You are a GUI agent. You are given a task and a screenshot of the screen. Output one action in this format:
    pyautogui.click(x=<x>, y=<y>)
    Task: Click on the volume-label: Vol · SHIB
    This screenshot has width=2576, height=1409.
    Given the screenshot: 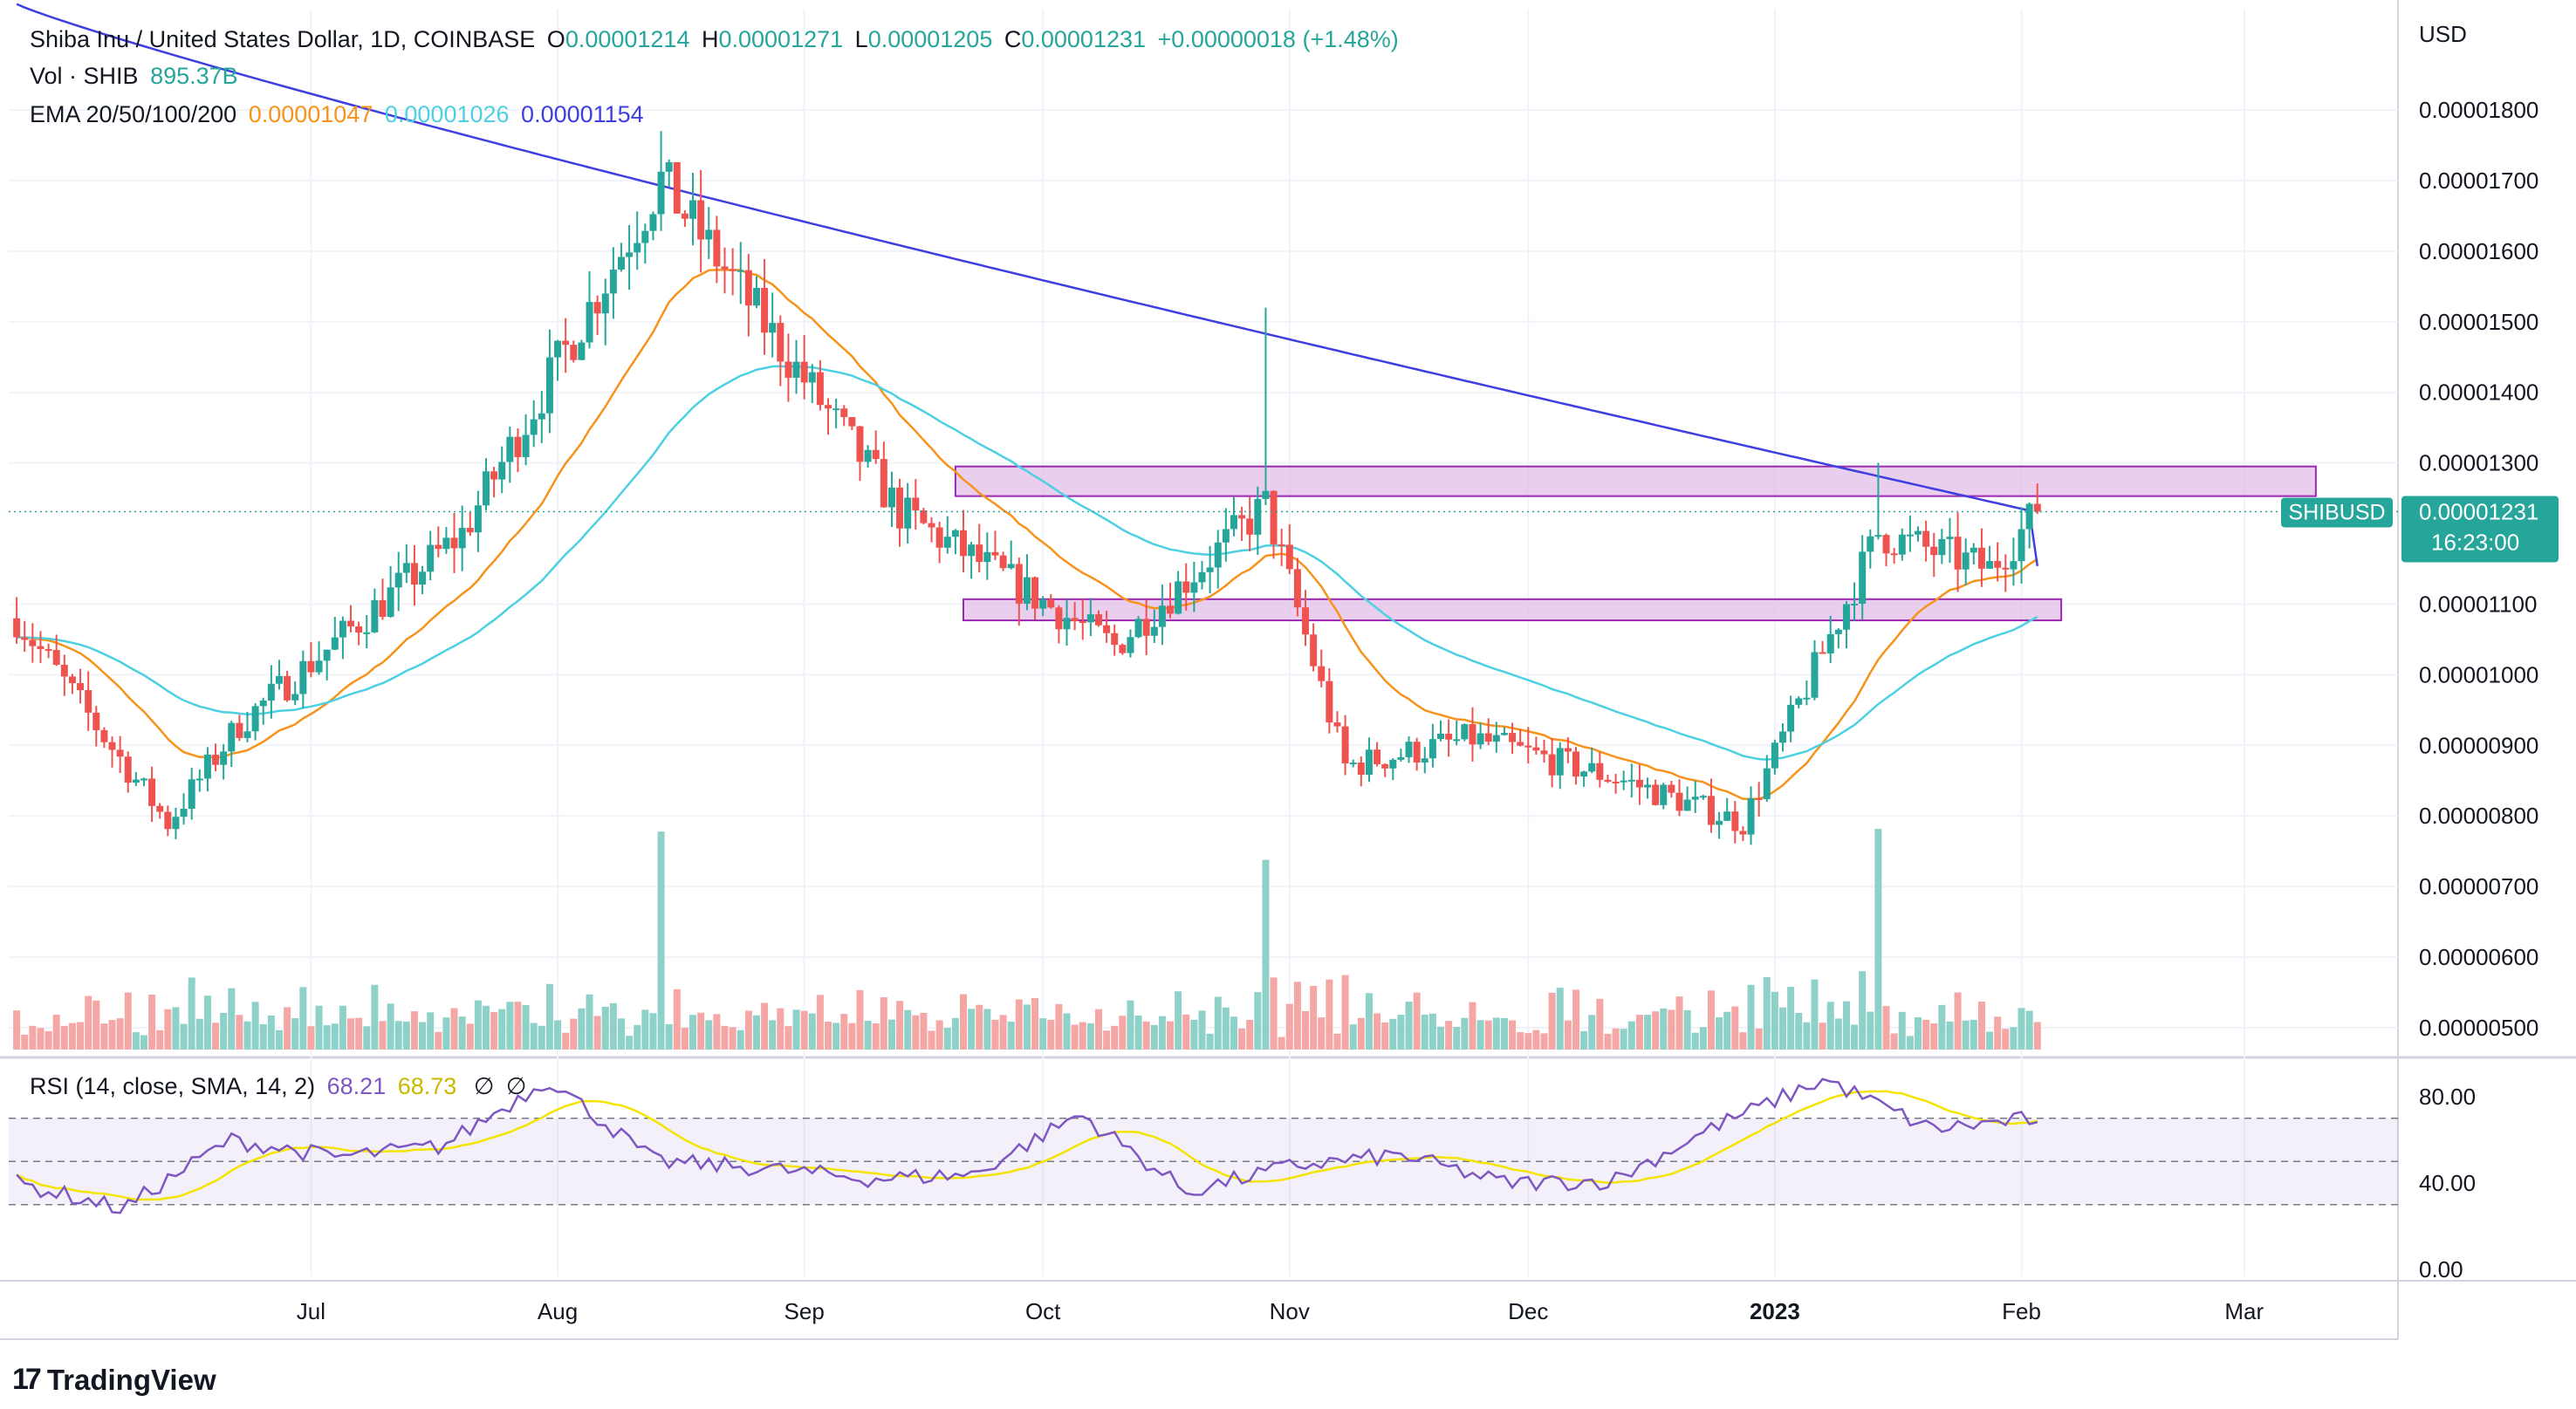 What is the action you would take?
    pyautogui.click(x=85, y=76)
    